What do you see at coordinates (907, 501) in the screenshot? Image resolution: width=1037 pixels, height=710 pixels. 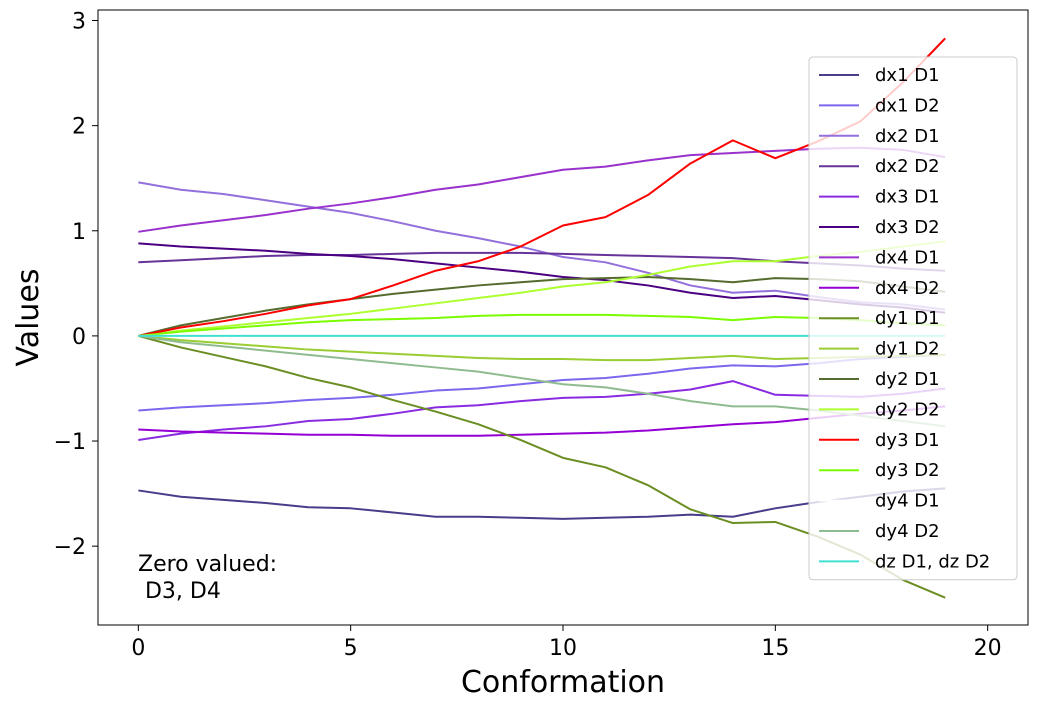 I see `legend-entry: dy4 D1` at bounding box center [907, 501].